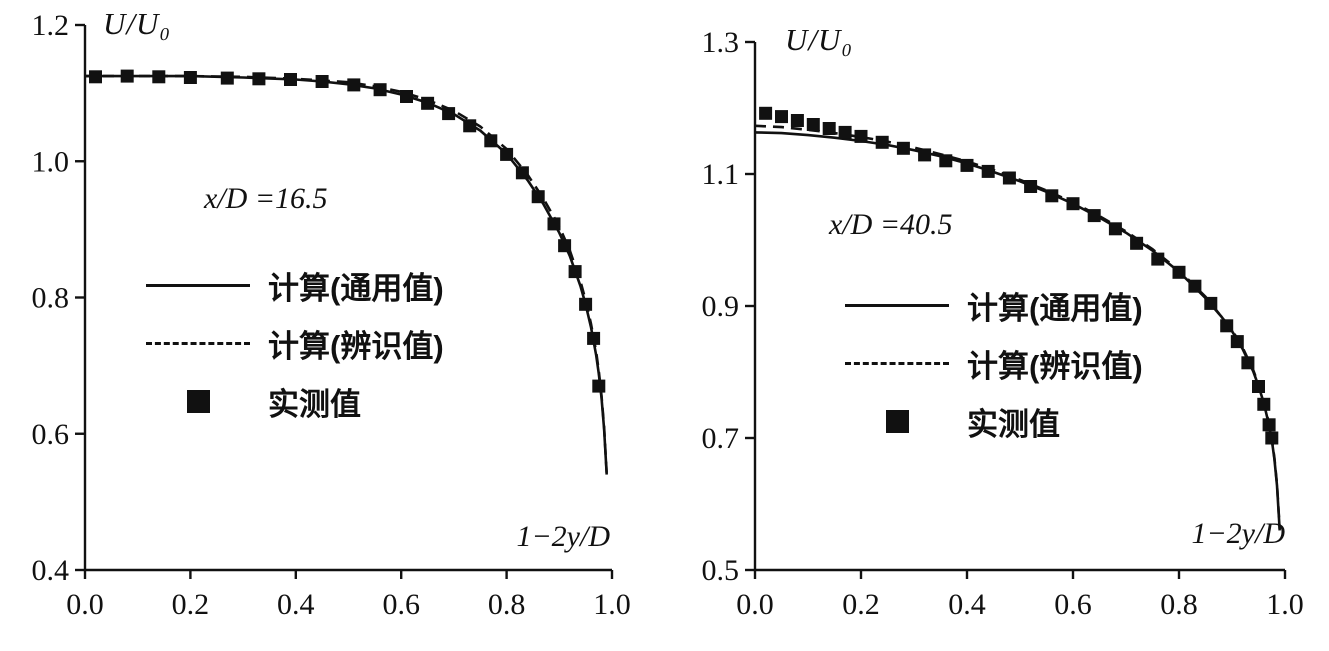  Describe the element at coordinates (721, 174) in the screenshot. I see `y-tick-label: 1.1` at that location.